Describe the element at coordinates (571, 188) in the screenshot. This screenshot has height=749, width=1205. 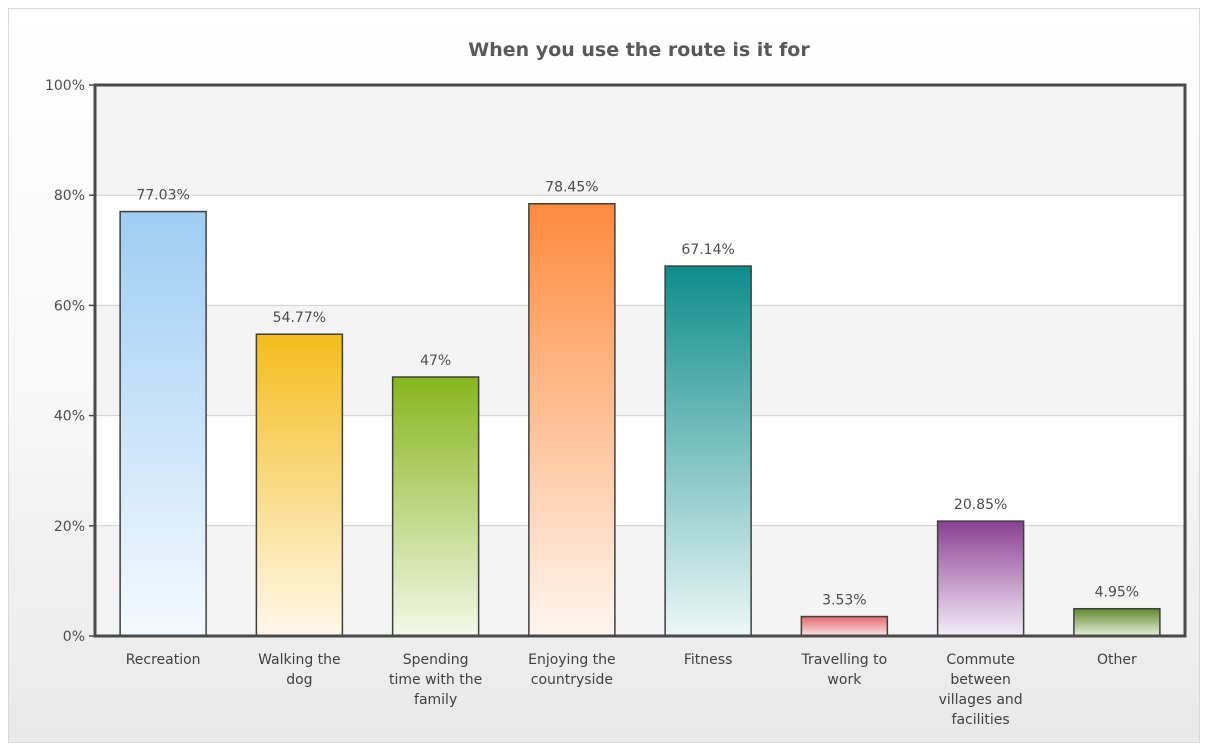
I see `data-label: 78.45%` at that location.